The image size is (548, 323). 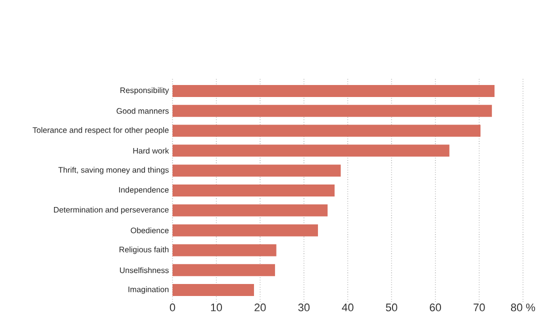 I want to click on x-tick-label: 60, so click(x=436, y=308).